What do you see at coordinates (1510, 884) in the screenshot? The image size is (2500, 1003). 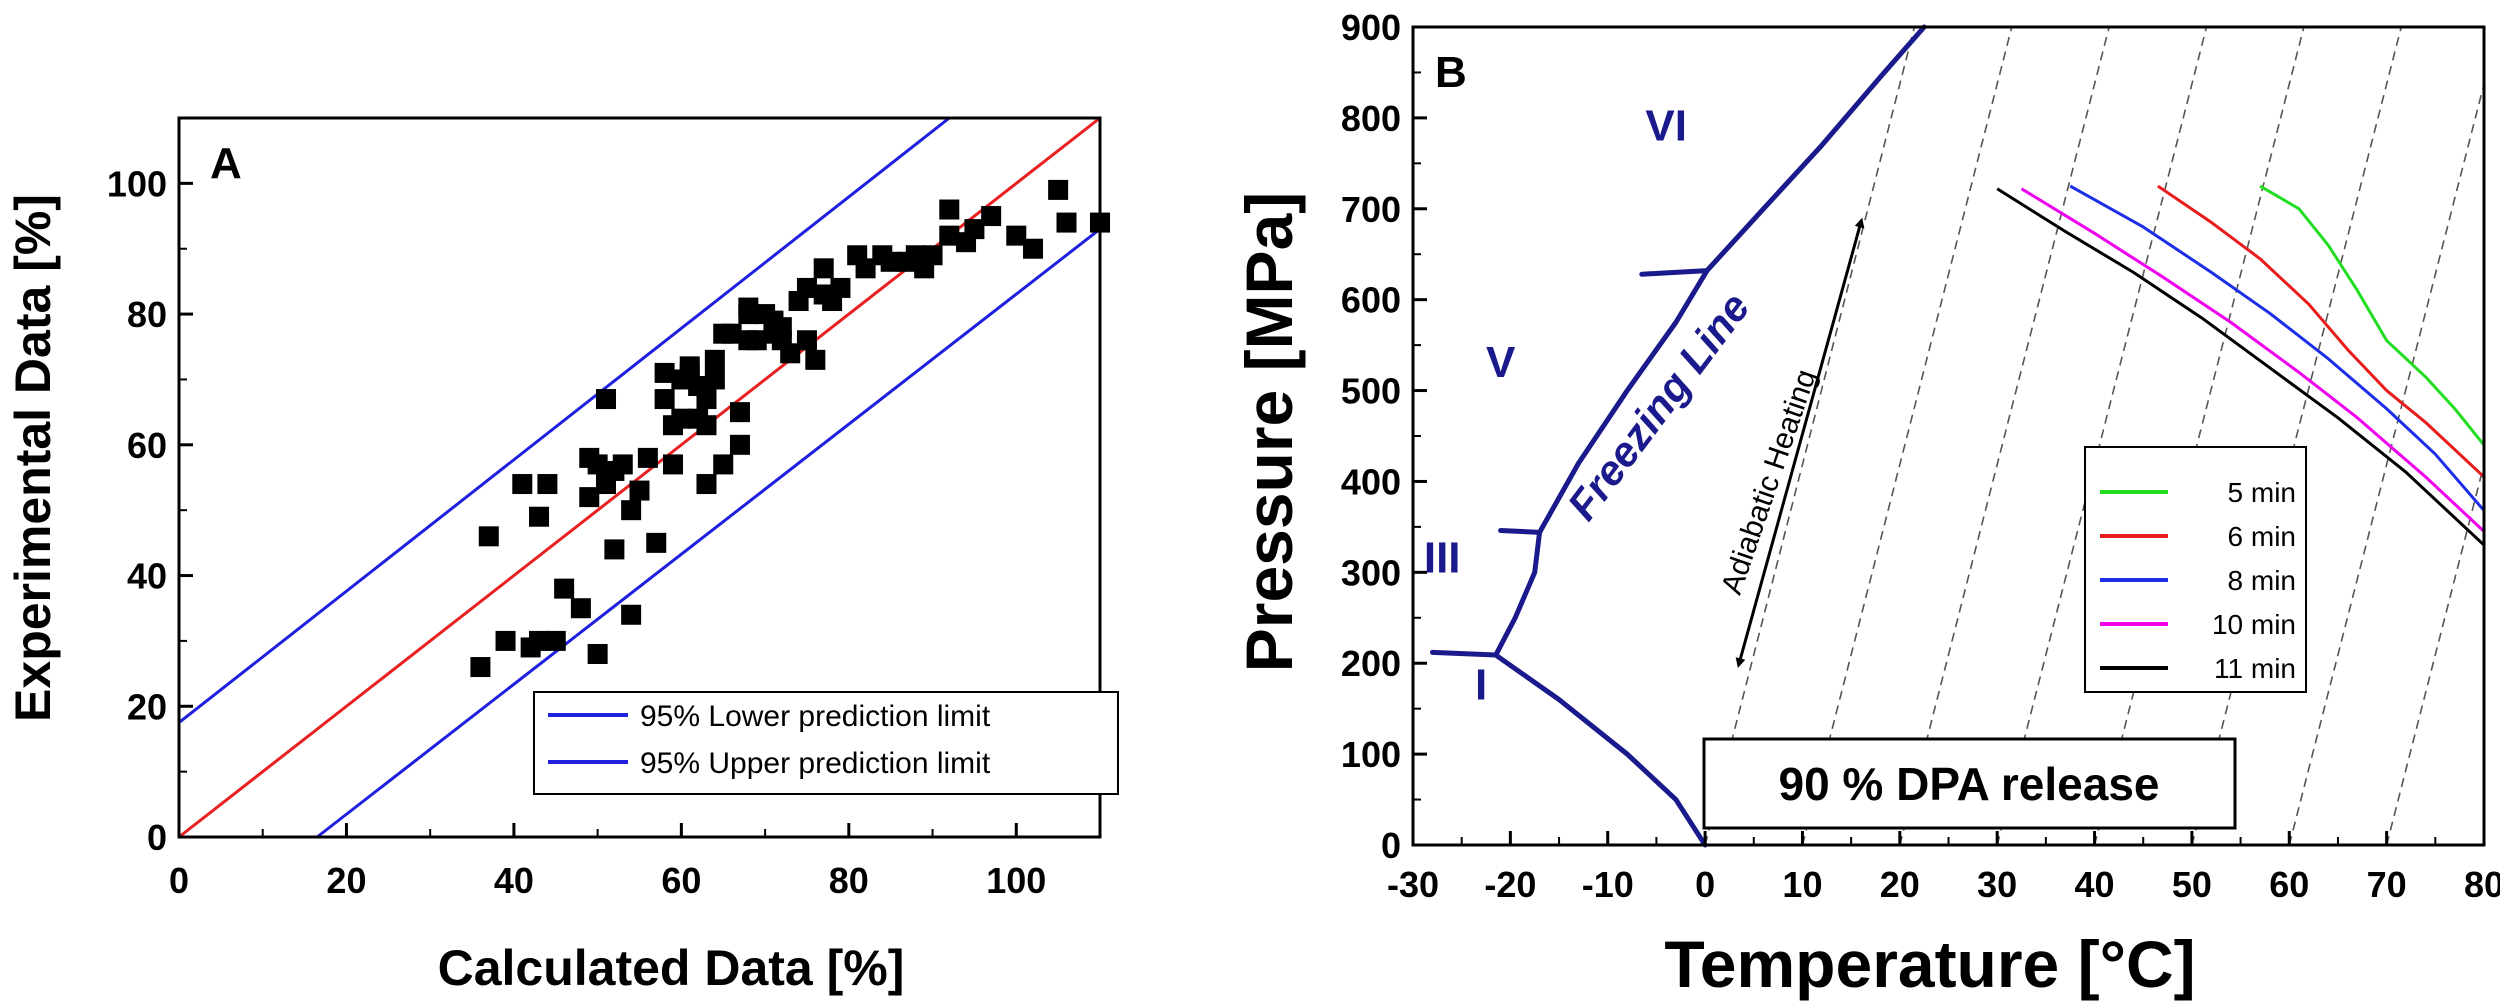 I see `panel-b-x-tick-label: -20` at bounding box center [1510, 884].